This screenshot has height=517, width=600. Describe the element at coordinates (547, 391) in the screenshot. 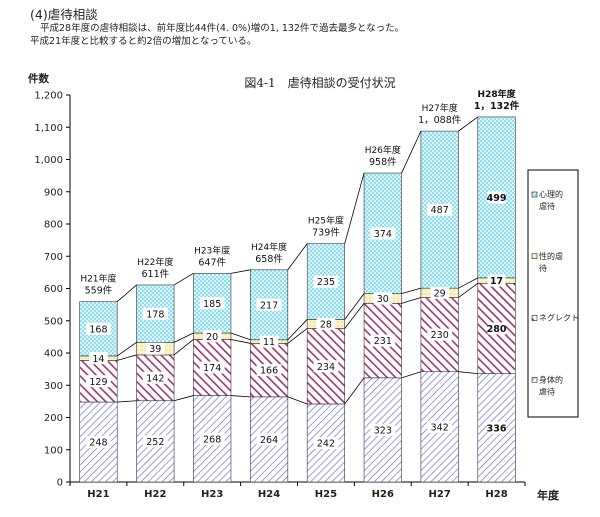

I see `legend-label: 虐待` at that location.